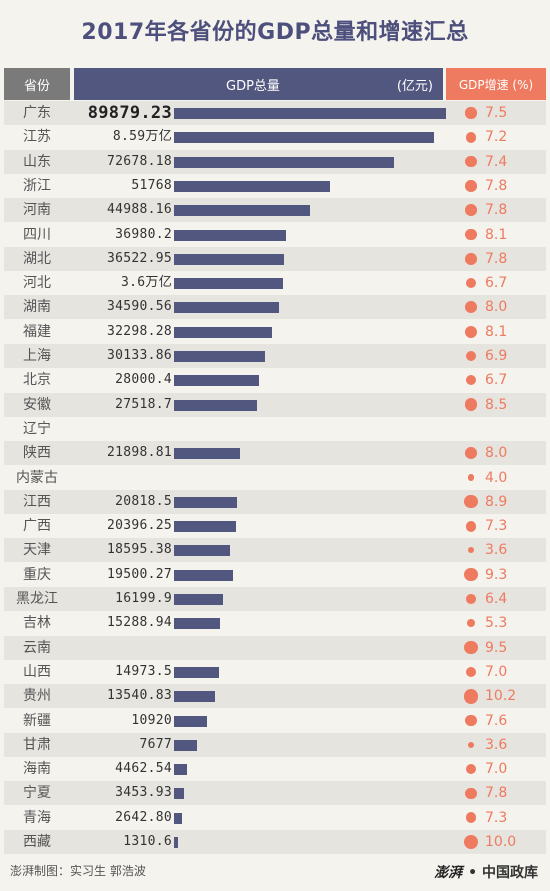 The width and height of the screenshot is (550, 891). What do you see at coordinates (37, 234) in the screenshot?
I see `province-label: 四川` at bounding box center [37, 234].